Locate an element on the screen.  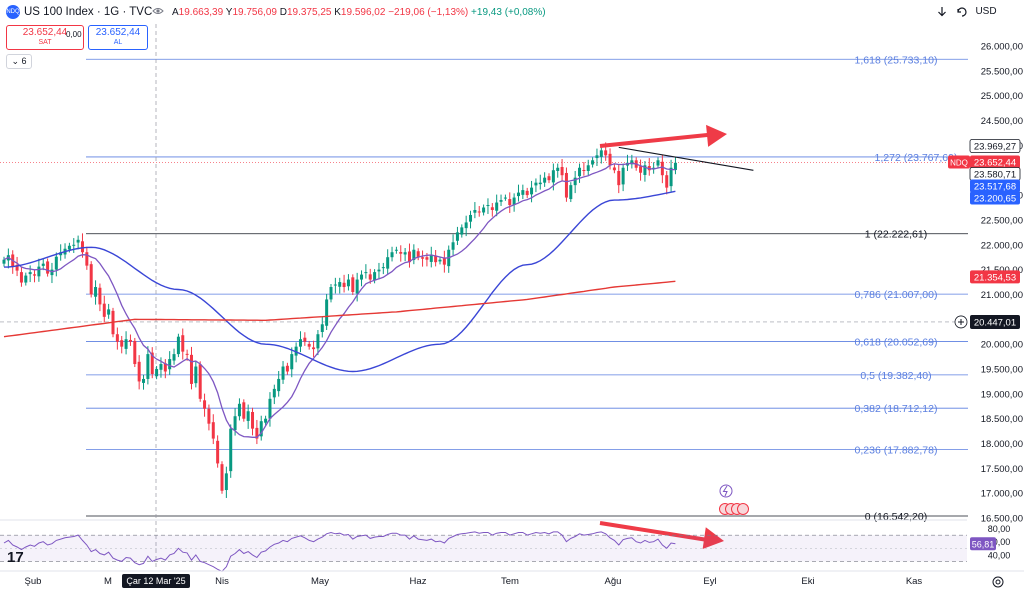
price-tag-label: 23.200,65 is located at coordinates (995, 199).